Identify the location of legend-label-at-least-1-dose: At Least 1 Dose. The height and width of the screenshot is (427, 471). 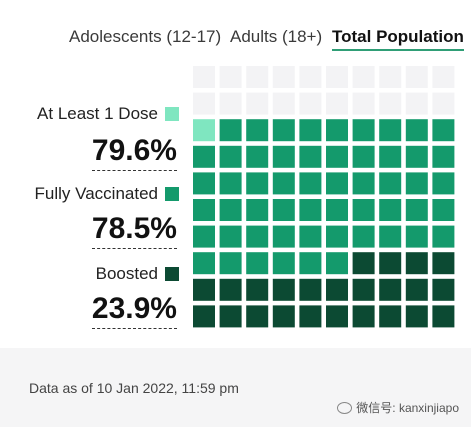
(97, 113).